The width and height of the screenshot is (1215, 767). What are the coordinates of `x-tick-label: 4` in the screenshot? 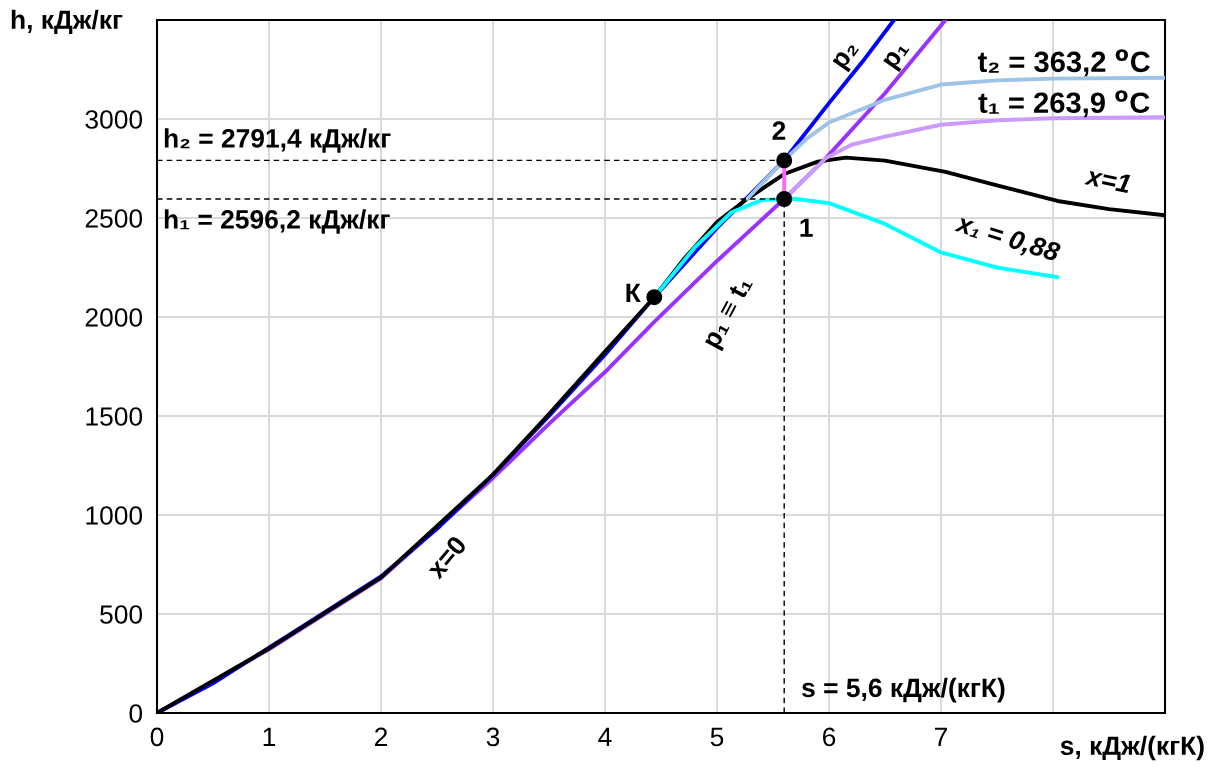 It's located at (605, 737).